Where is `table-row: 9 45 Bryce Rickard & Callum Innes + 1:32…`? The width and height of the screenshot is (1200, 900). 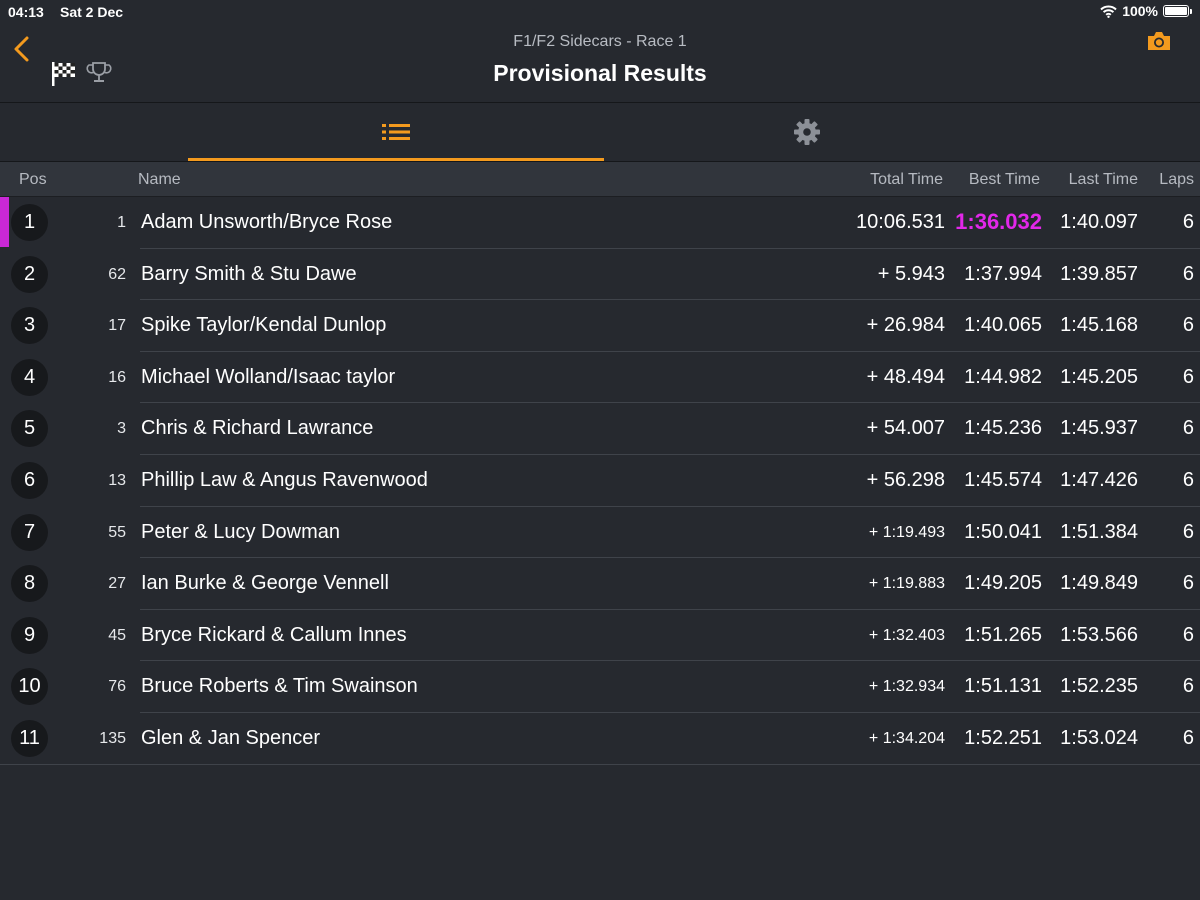 table-row: 9 45 Bryce Rickard & Callum Innes + 1:32… is located at coordinates (600, 636).